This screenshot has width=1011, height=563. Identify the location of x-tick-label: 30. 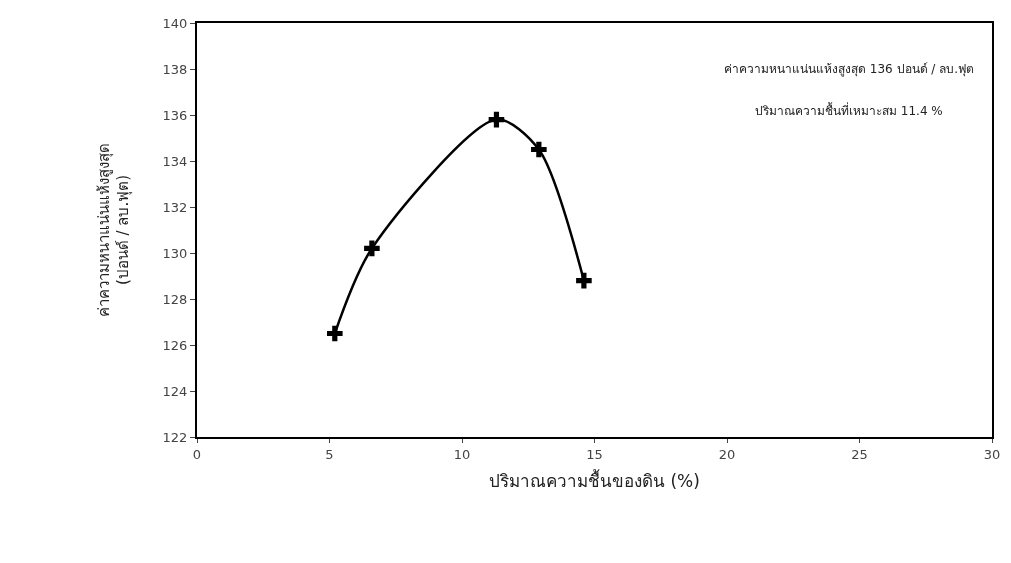
(992, 454).